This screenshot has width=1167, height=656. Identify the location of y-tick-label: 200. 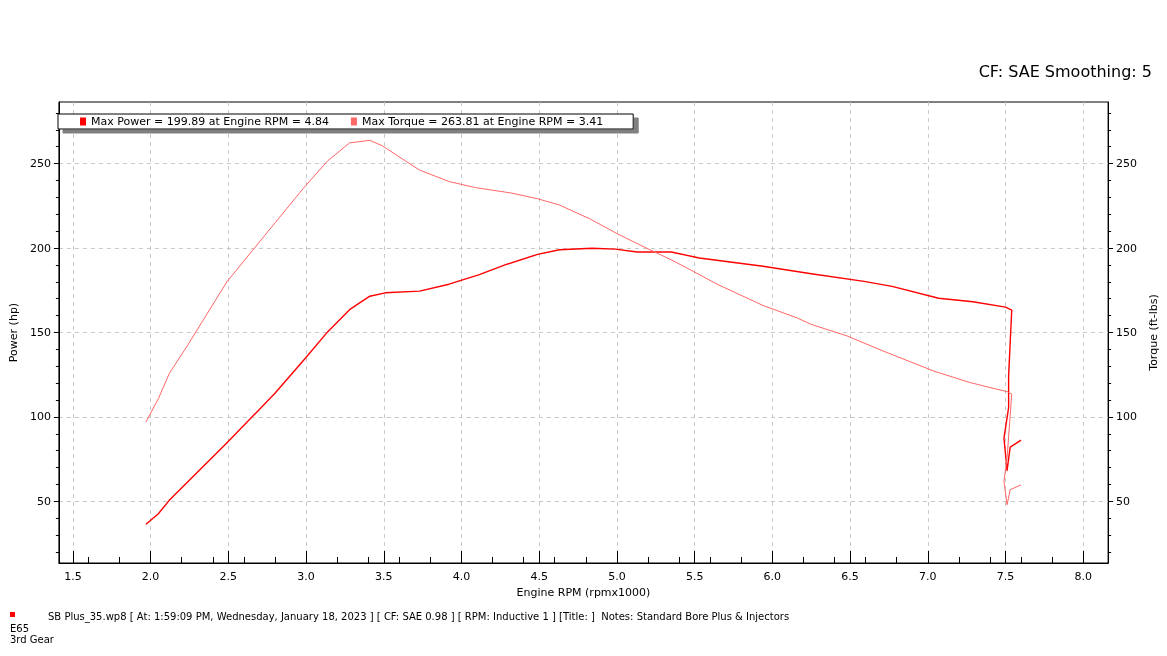
(40, 248).